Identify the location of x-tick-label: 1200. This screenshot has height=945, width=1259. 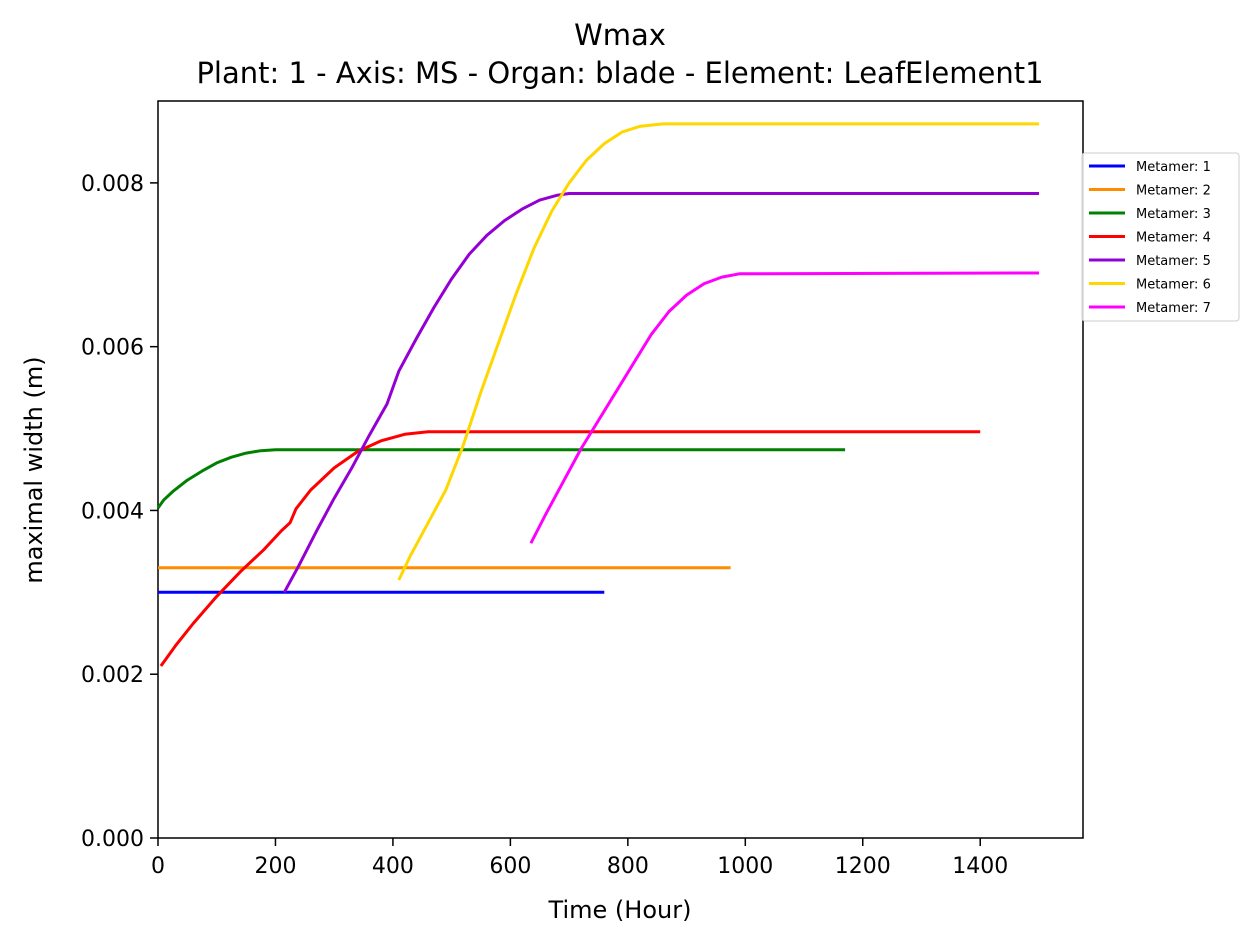
(863, 866).